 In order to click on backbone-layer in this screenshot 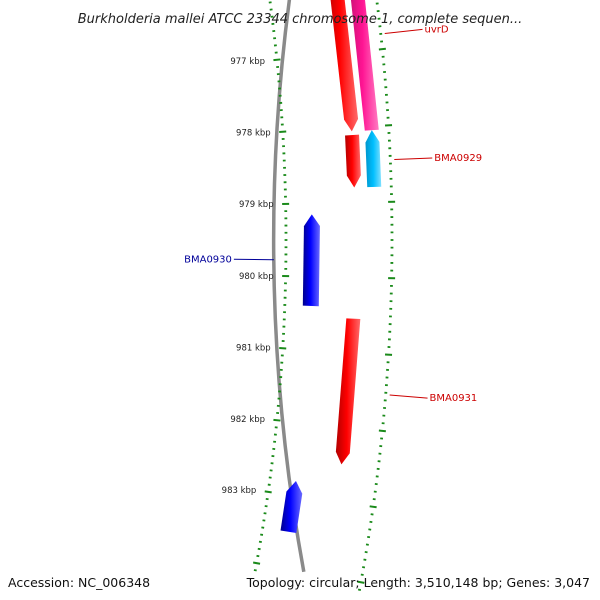, I will do `click(288, 286)`.